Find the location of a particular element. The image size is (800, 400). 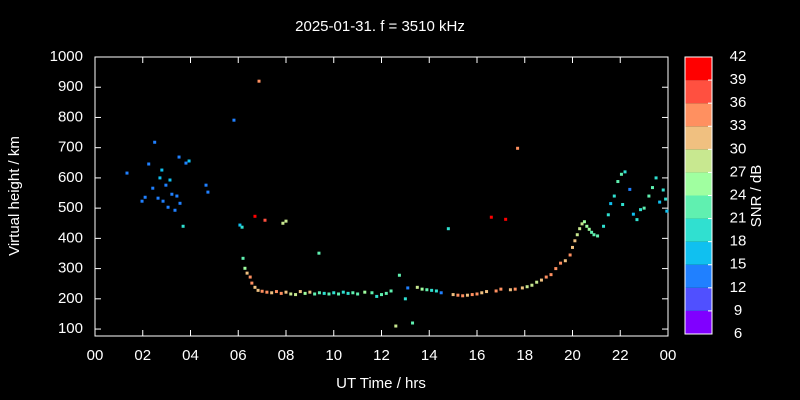

colorbar-label: SNR / dB is located at coordinates (756, 196).